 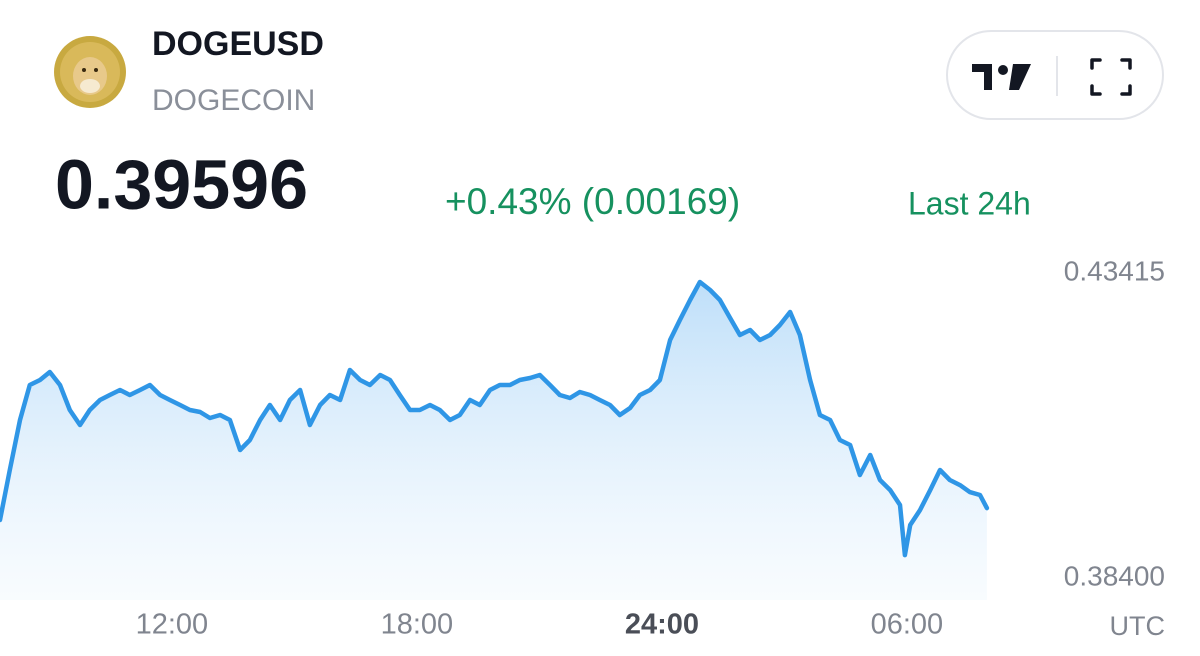 I want to click on symbol: DOGEUSD, so click(x=238, y=44).